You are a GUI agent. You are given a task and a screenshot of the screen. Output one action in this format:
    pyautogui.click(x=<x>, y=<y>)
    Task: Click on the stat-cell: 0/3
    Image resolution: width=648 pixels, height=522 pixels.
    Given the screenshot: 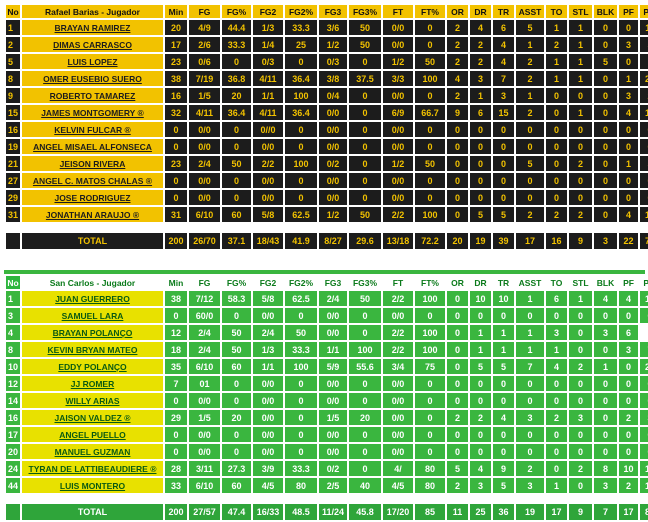 What is the action you would take?
    pyautogui.click(x=333, y=61)
    